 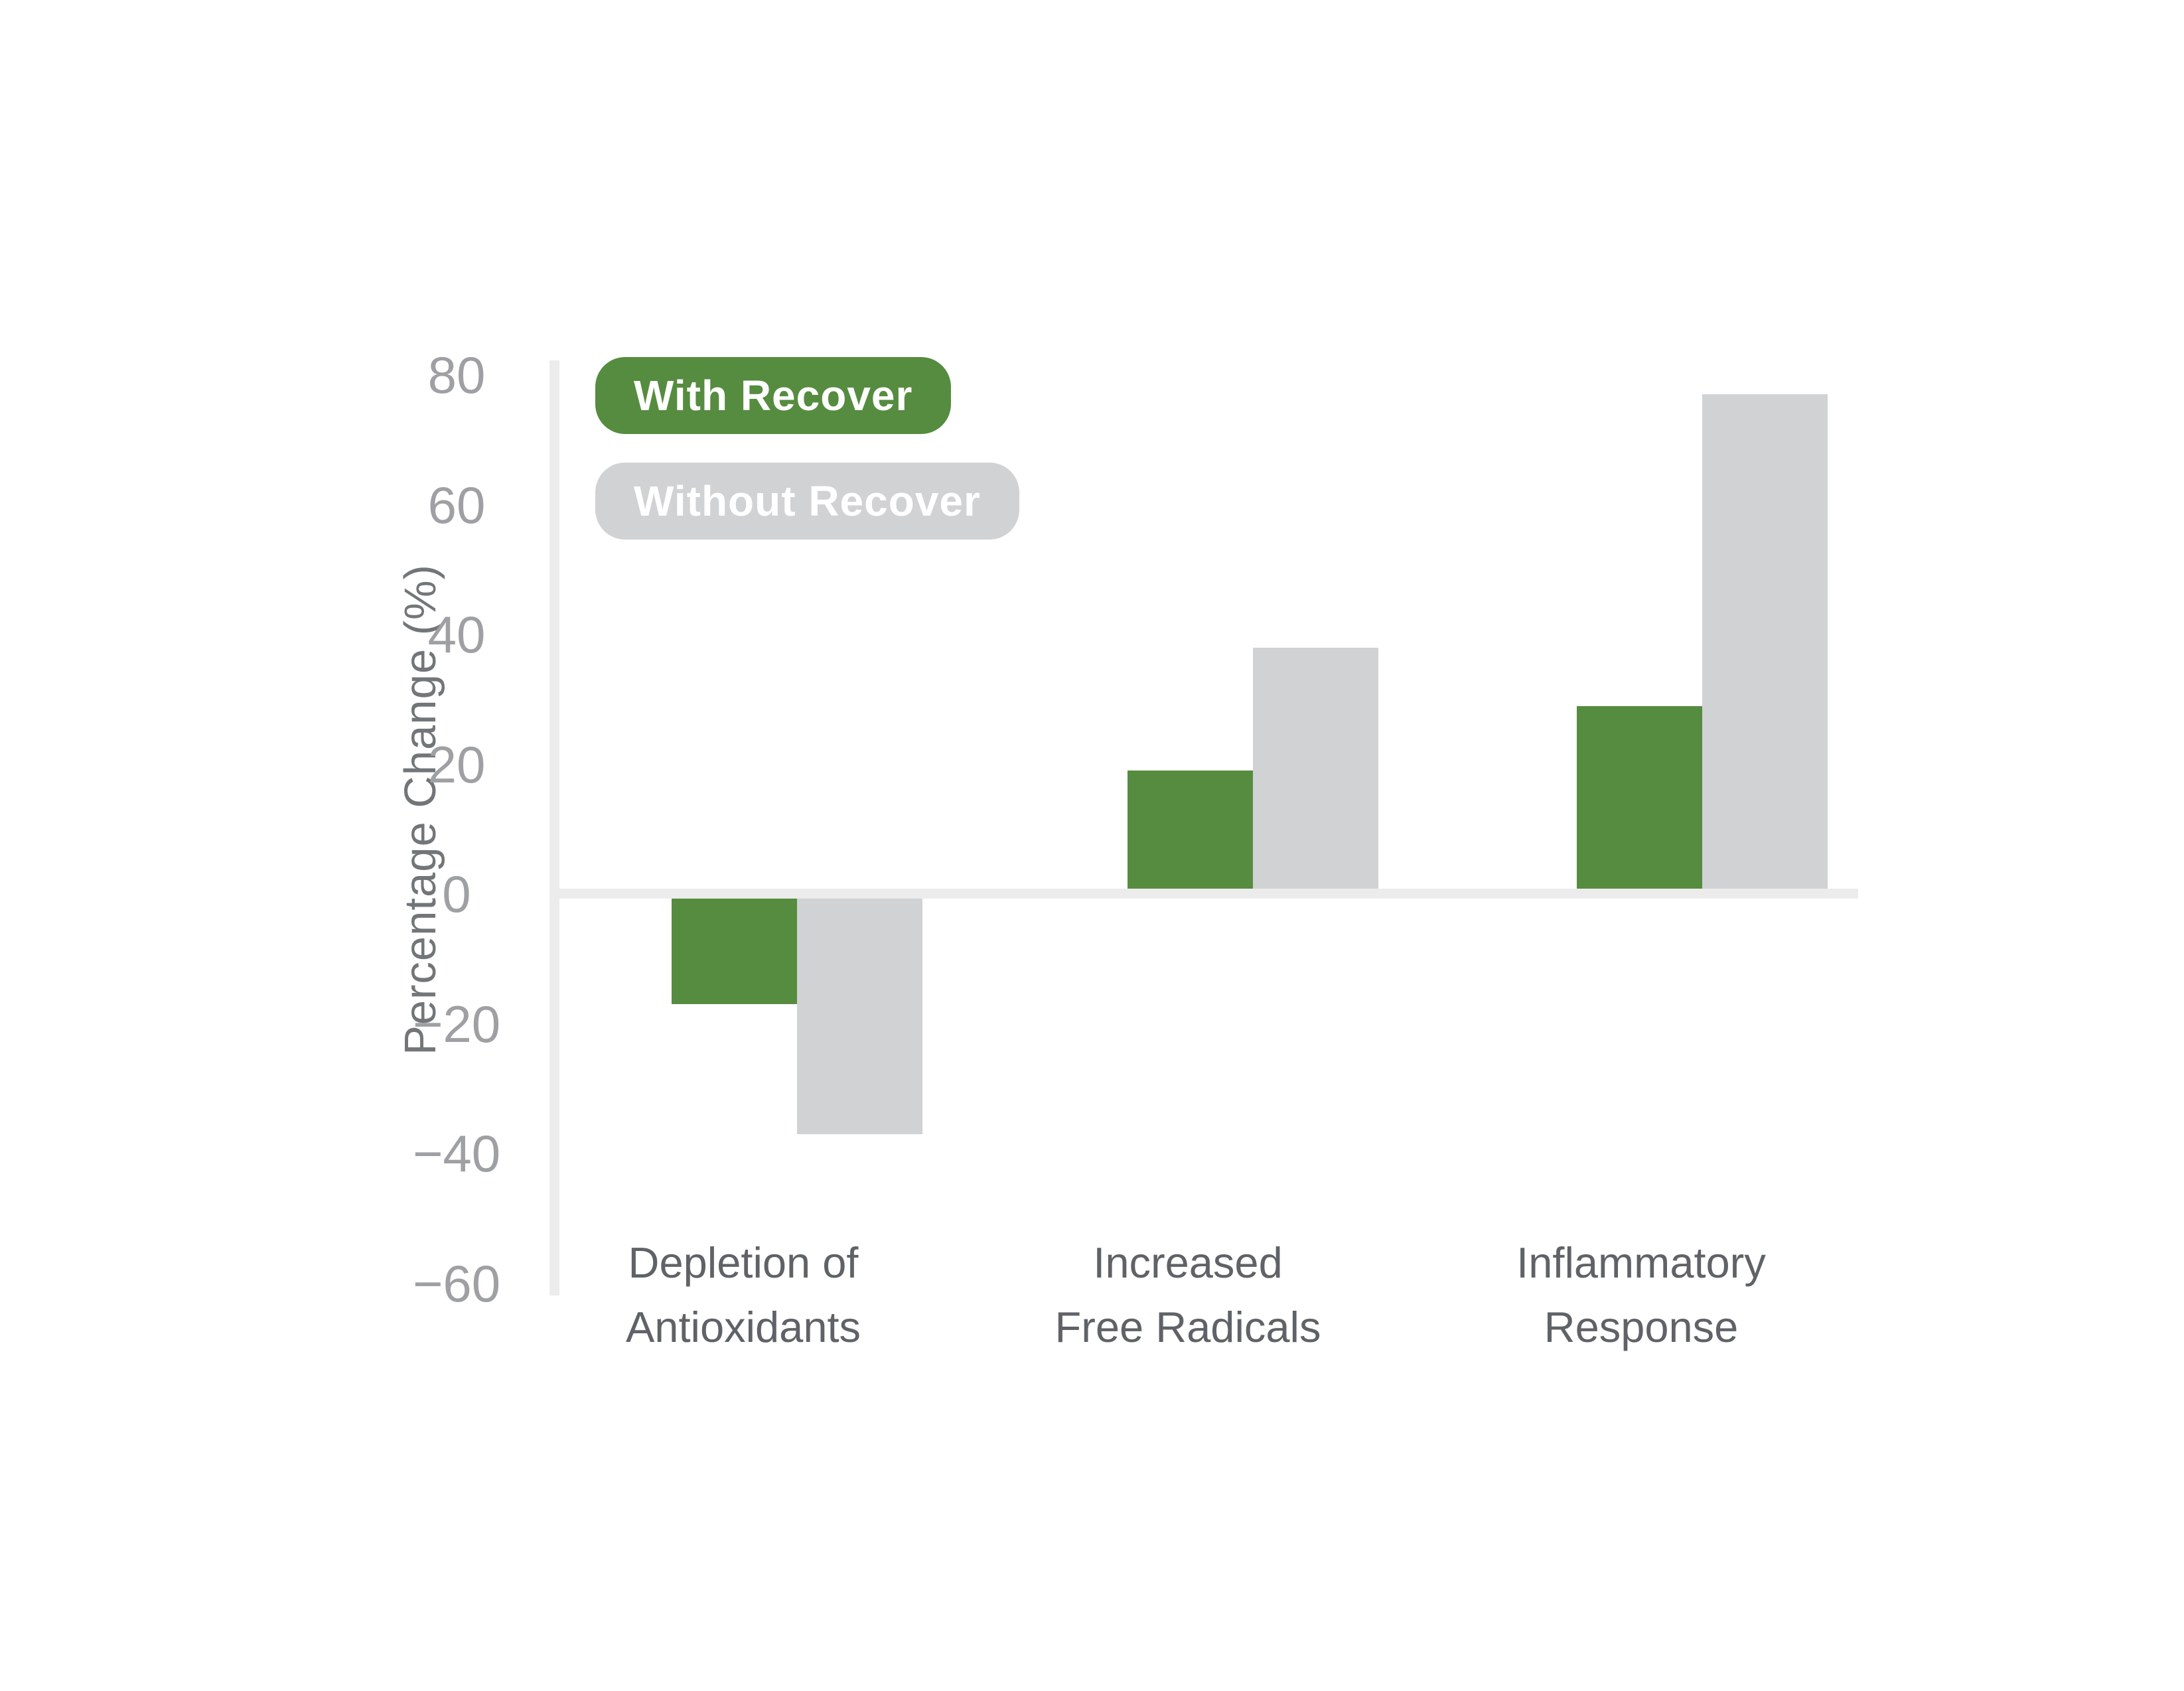 I want to click on y-tick-label: 80, so click(x=456, y=375).